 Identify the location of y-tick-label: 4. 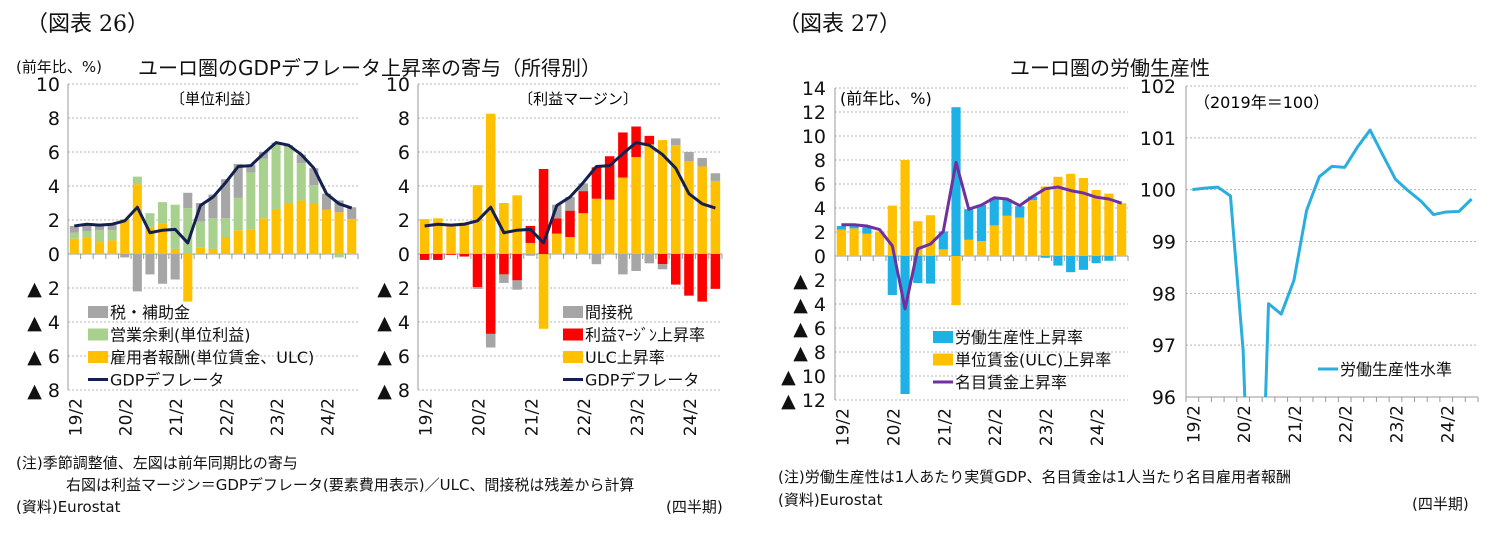
(820, 209).